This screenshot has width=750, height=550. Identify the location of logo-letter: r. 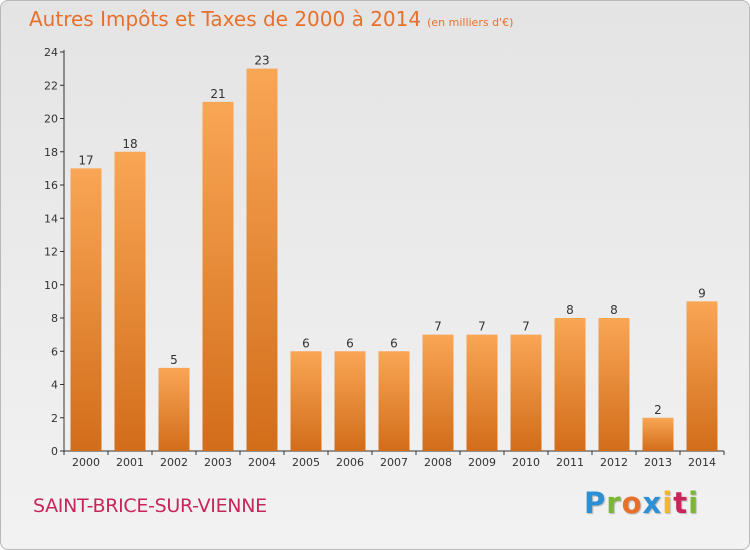
(614, 503).